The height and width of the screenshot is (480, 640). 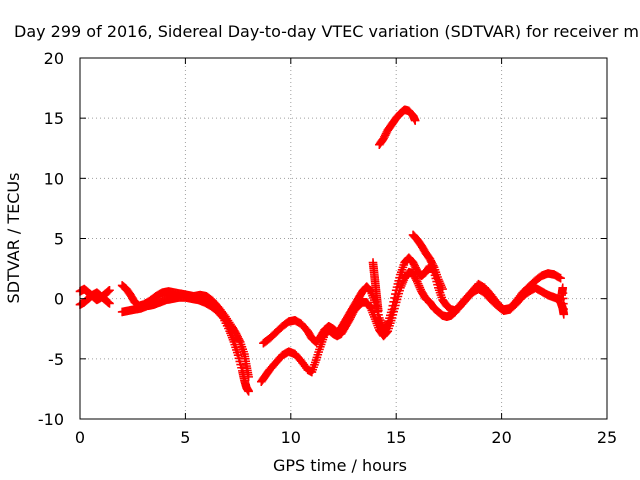 I want to click on y-tick-label: 0, so click(x=59, y=299).